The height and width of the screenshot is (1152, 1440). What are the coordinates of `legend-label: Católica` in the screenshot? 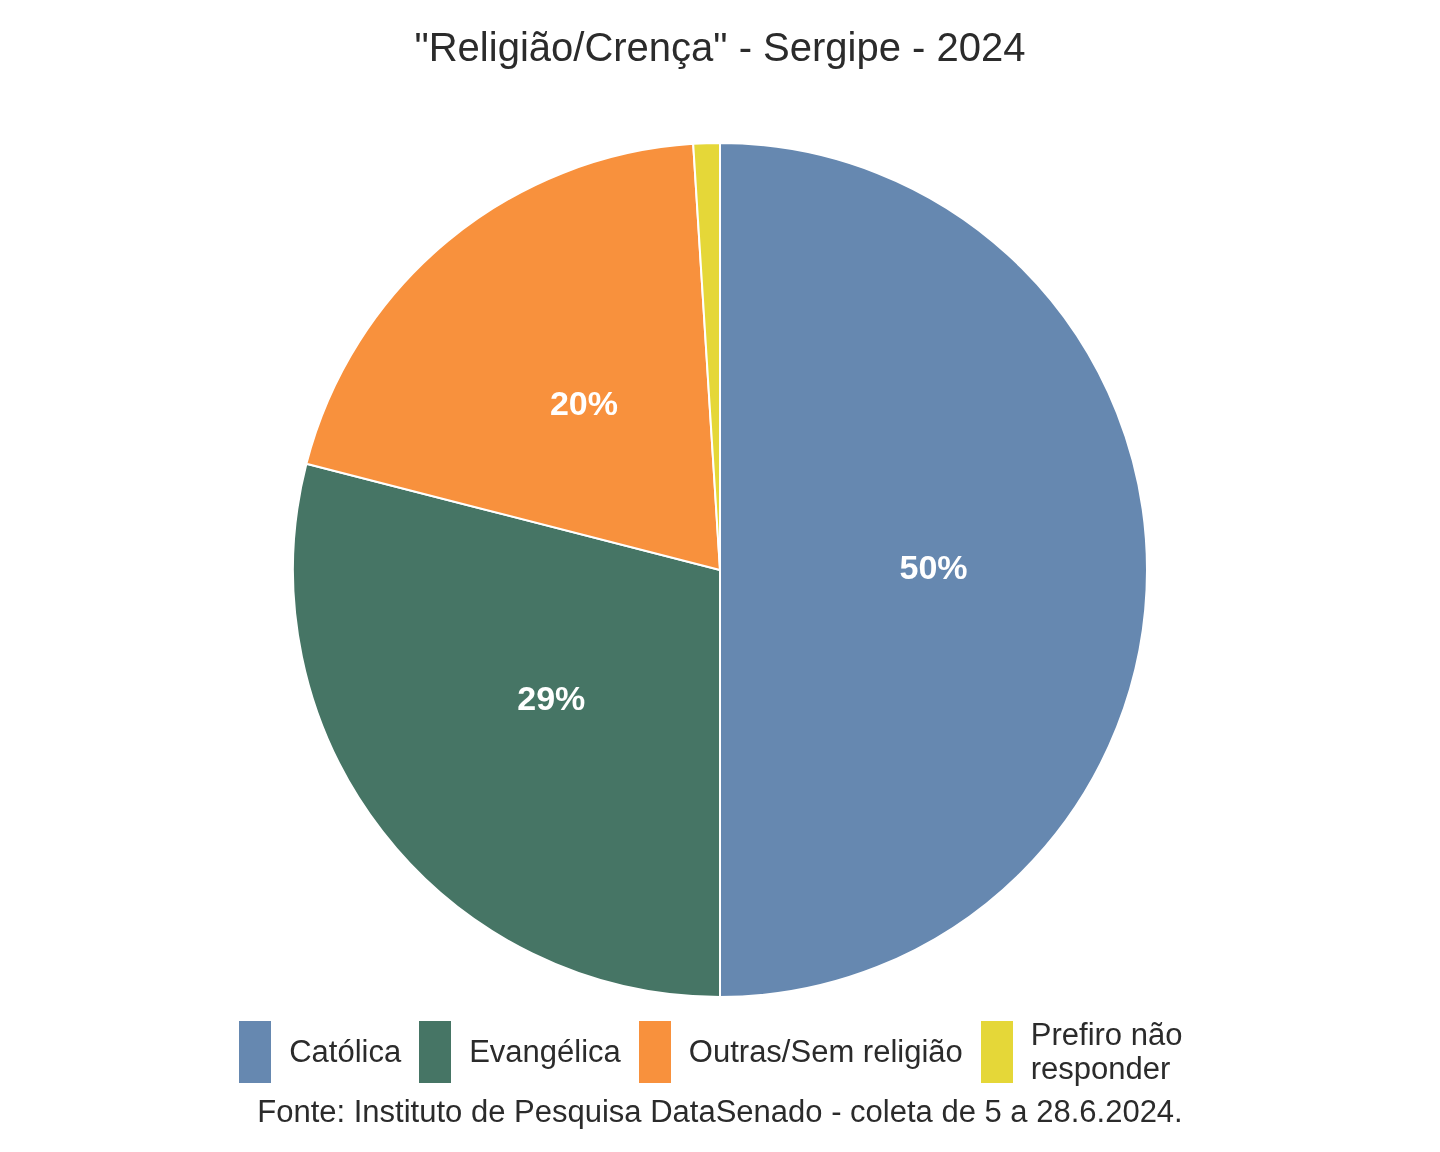 It's located at (345, 1051).